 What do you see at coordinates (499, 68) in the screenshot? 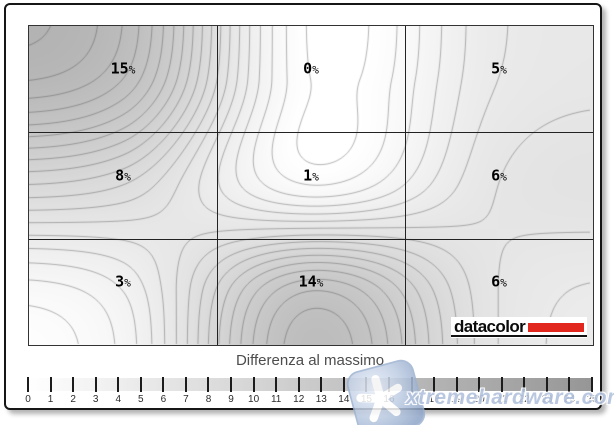
I see `cell-value-label: 5%` at bounding box center [499, 68].